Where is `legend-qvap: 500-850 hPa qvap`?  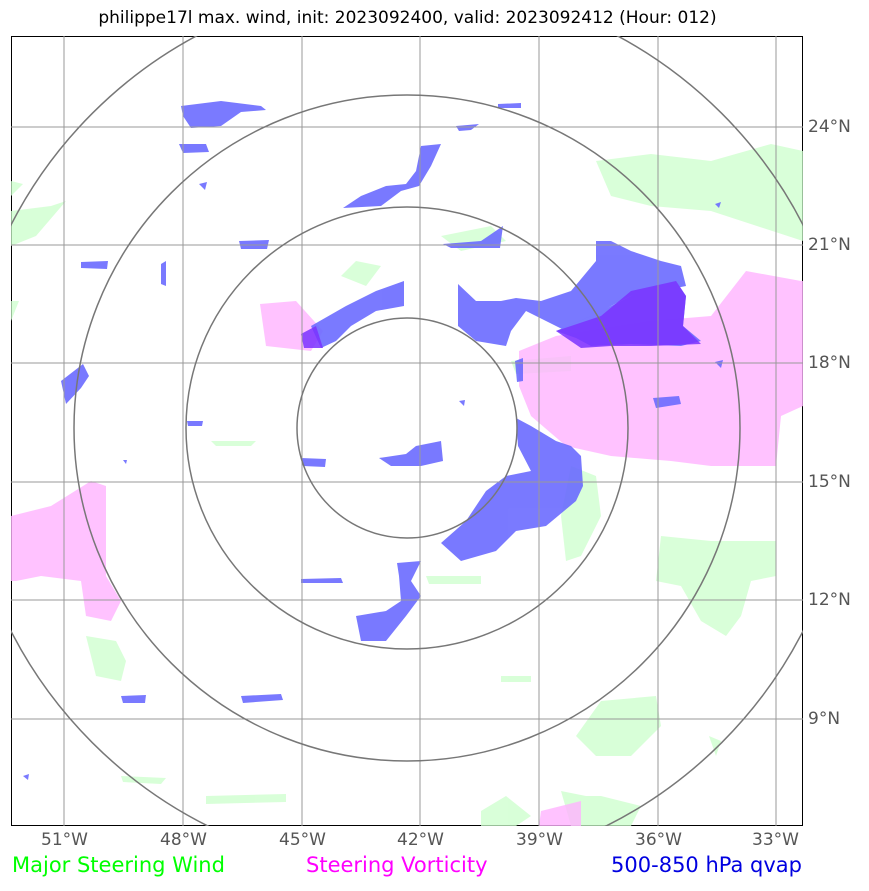
legend-qvap: 500-850 hPa qvap is located at coordinates (706, 865).